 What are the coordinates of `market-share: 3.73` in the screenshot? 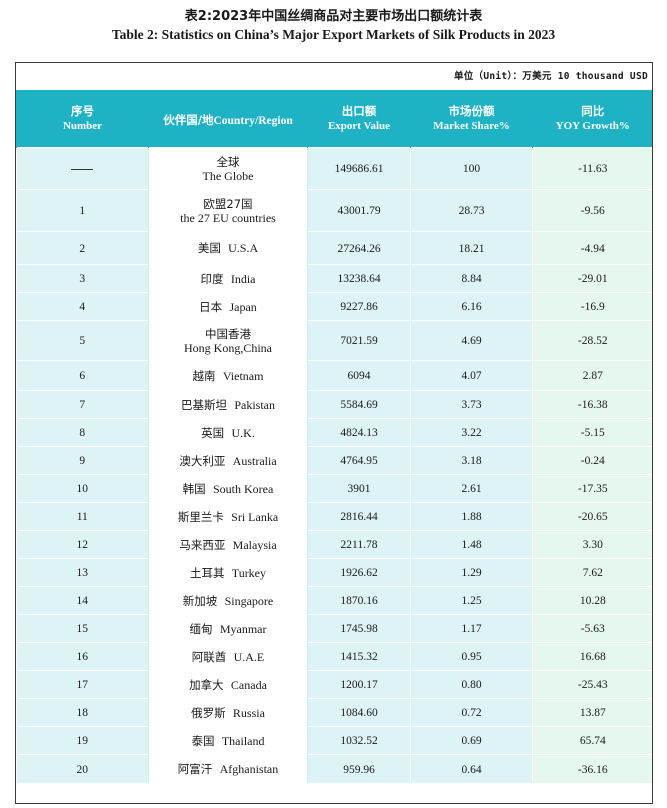 It's located at (471, 405).